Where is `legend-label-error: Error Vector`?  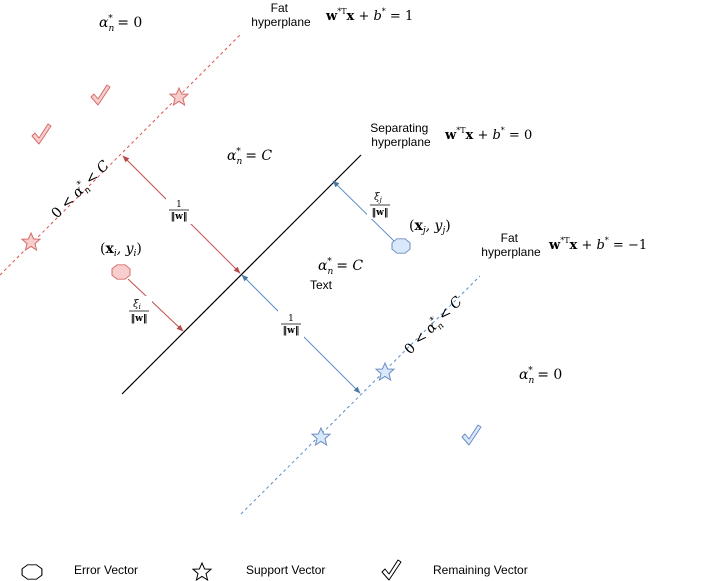 legend-label-error: Error Vector is located at coordinates (106, 570).